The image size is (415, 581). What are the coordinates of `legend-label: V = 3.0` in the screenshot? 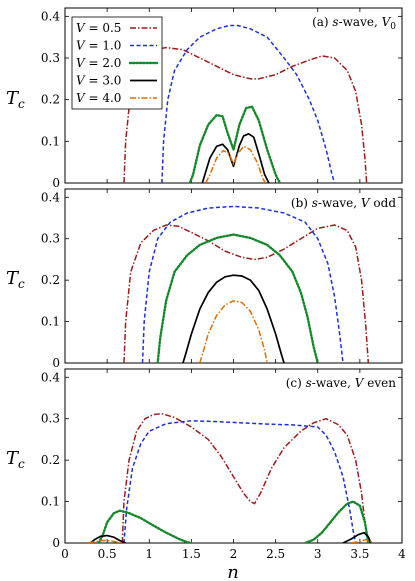 It's located at (98, 81).